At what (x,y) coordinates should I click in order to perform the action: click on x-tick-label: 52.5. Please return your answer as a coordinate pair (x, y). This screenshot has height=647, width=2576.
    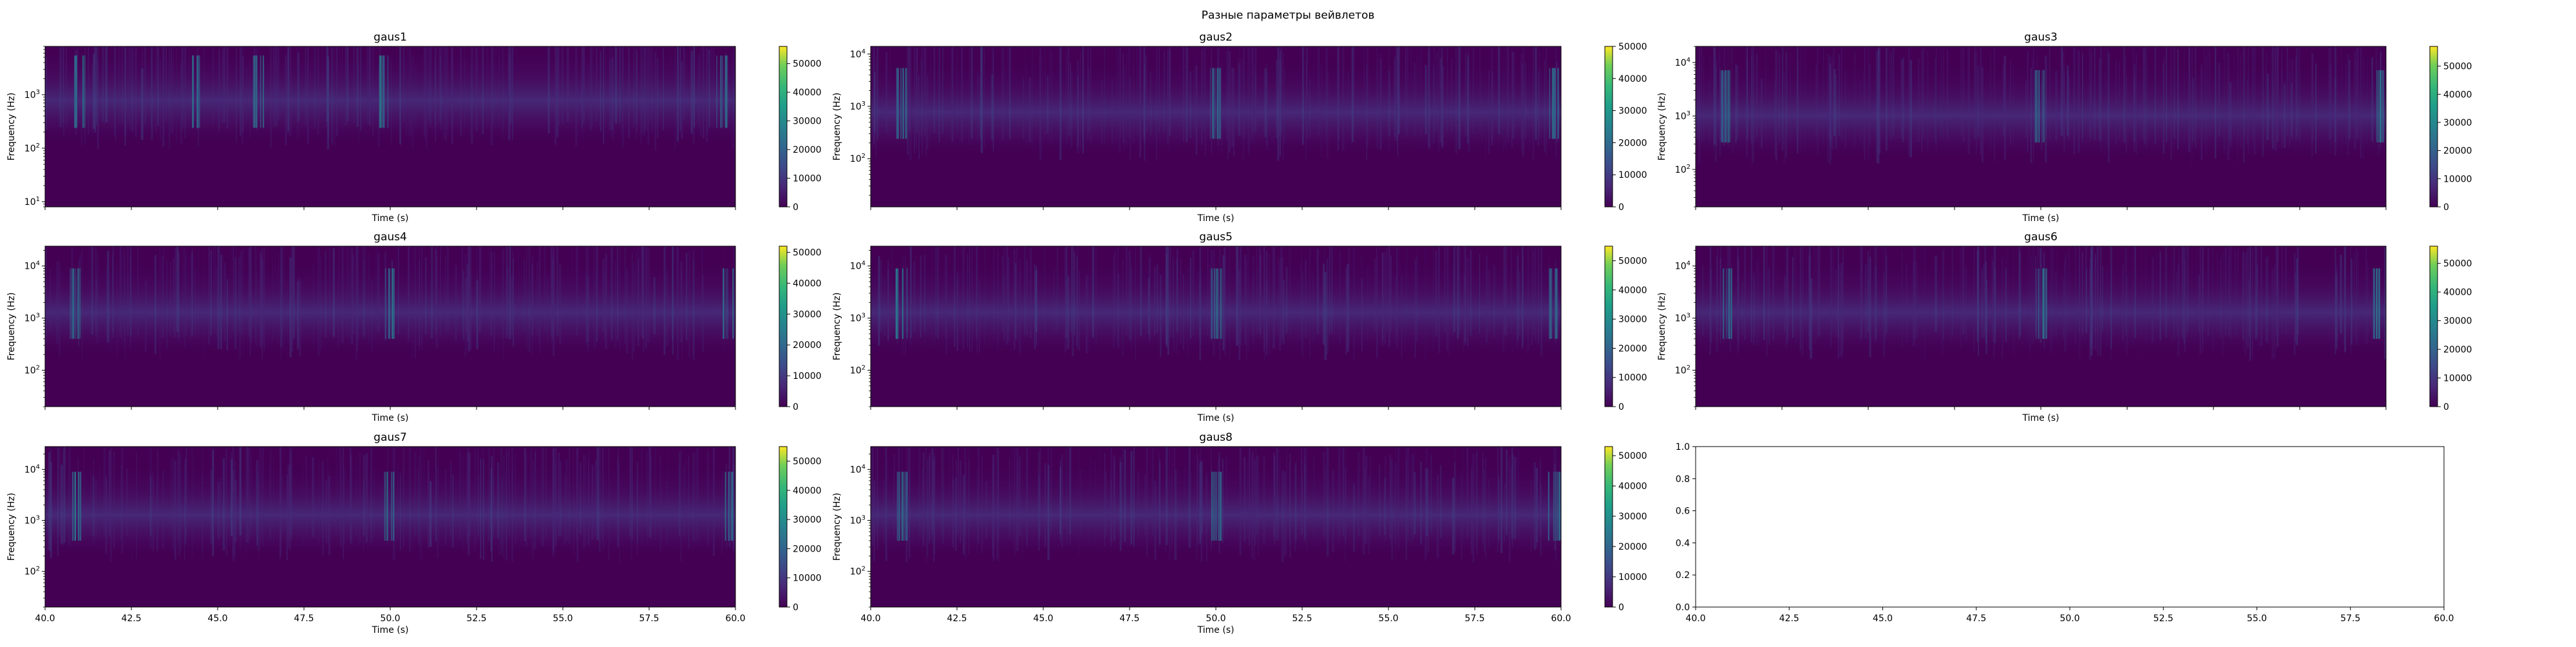
    Looking at the image, I should click on (2164, 618).